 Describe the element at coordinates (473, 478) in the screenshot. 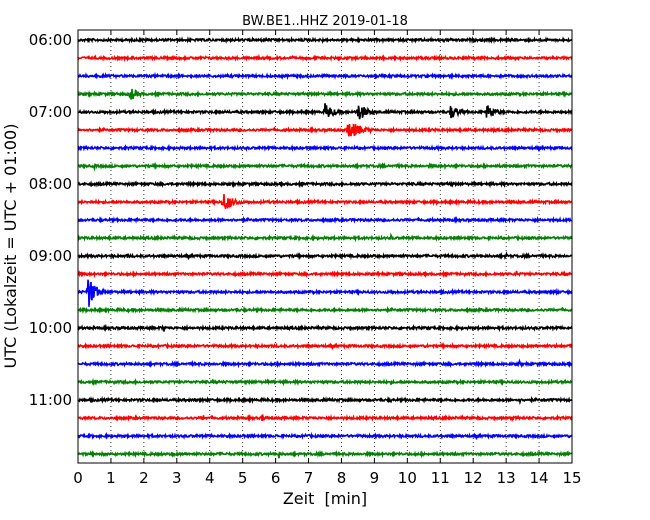

I see `x-tick-label: 12` at that location.